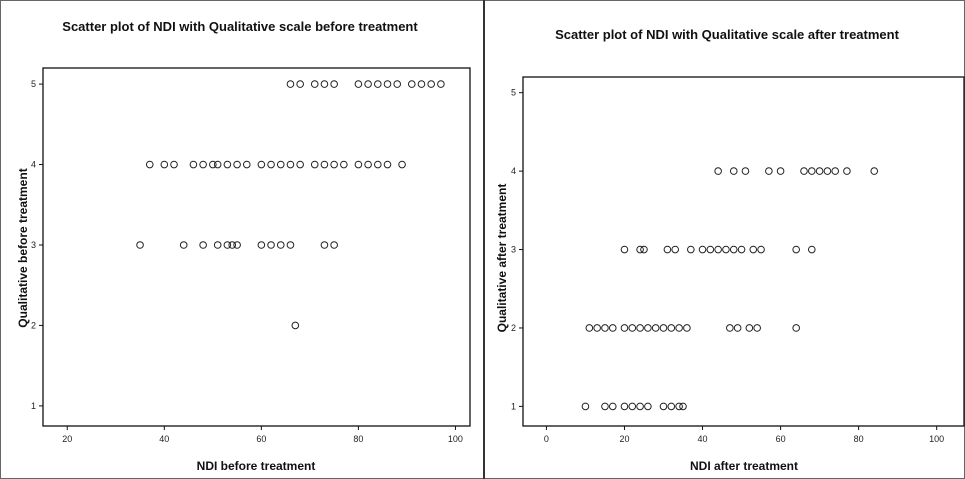 The height and width of the screenshot is (479, 965). What do you see at coordinates (23, 247) in the screenshot?
I see `y-axis-label-before: Qualitative before treatment` at bounding box center [23, 247].